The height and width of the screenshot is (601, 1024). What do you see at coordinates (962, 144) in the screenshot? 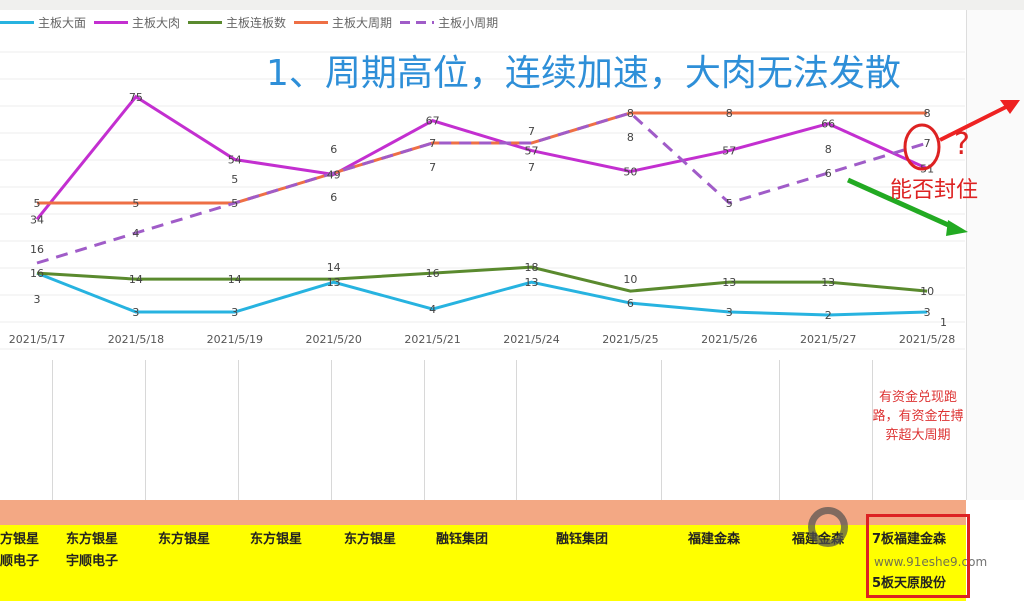
I see `question-mark: ?` at bounding box center [962, 144].